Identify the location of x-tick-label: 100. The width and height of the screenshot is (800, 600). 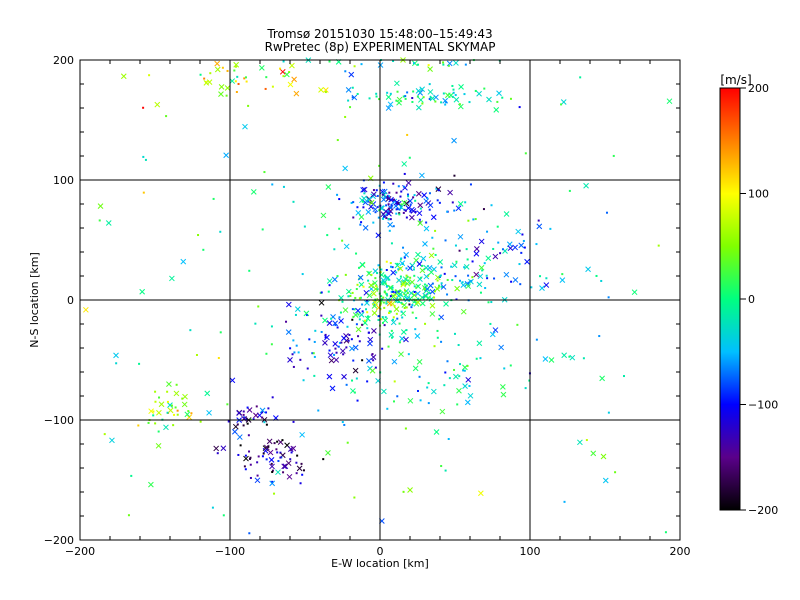
(530, 551).